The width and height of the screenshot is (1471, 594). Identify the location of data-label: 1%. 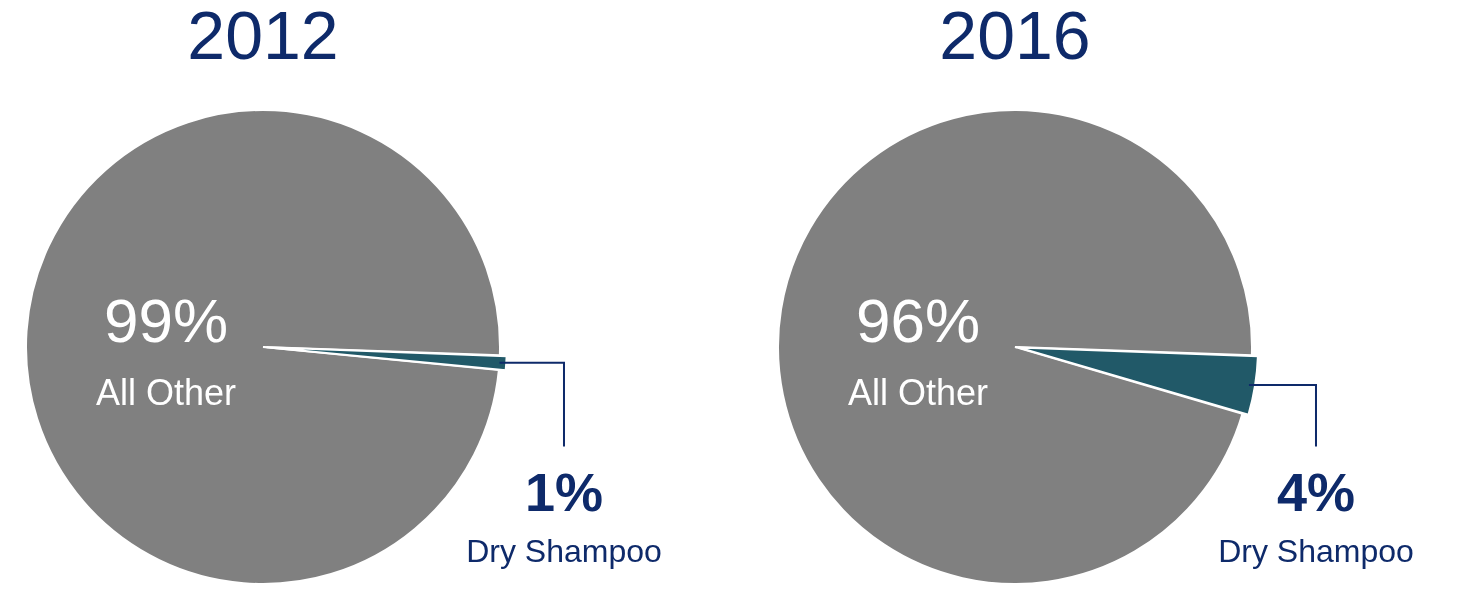
(564, 492).